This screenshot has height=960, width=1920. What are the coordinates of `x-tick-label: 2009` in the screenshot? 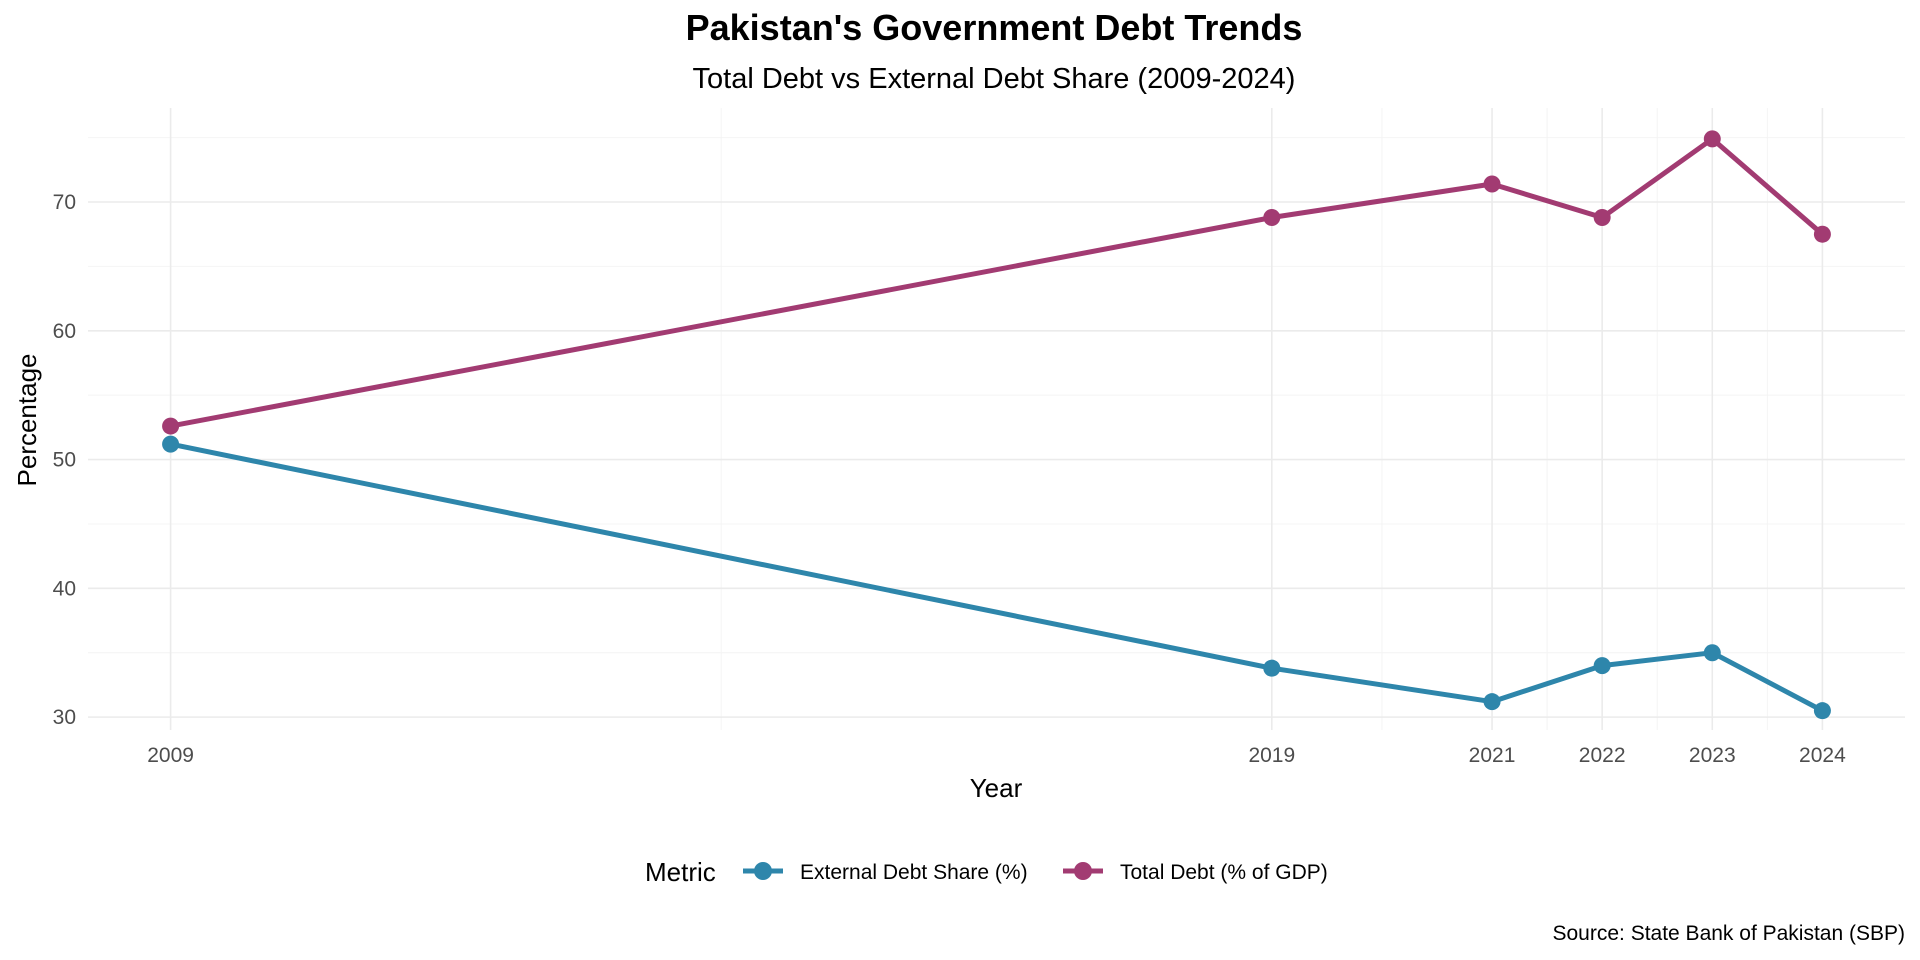 It's located at (170, 755).